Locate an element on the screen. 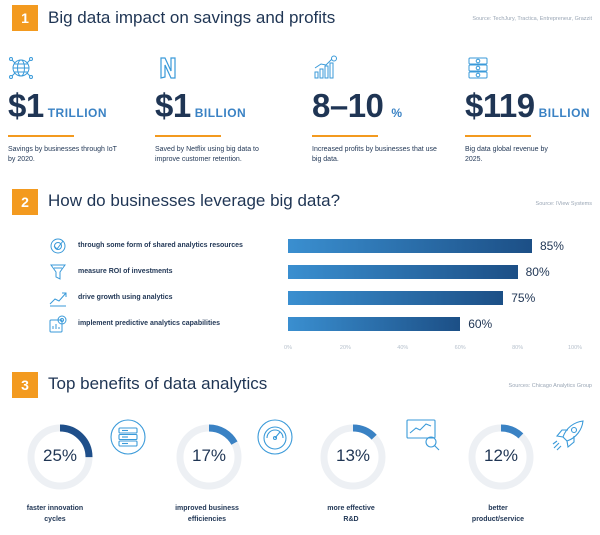 This screenshot has width=600, height=535. section-1-number: 1 is located at coordinates (25, 18).